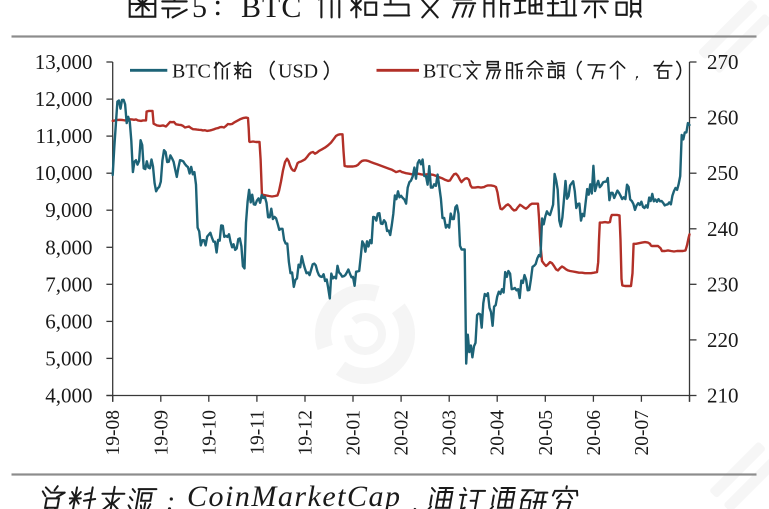 The image size is (769, 509). Describe the element at coordinates (450, 433) in the screenshot. I see `svg-text: 20-03` at that location.